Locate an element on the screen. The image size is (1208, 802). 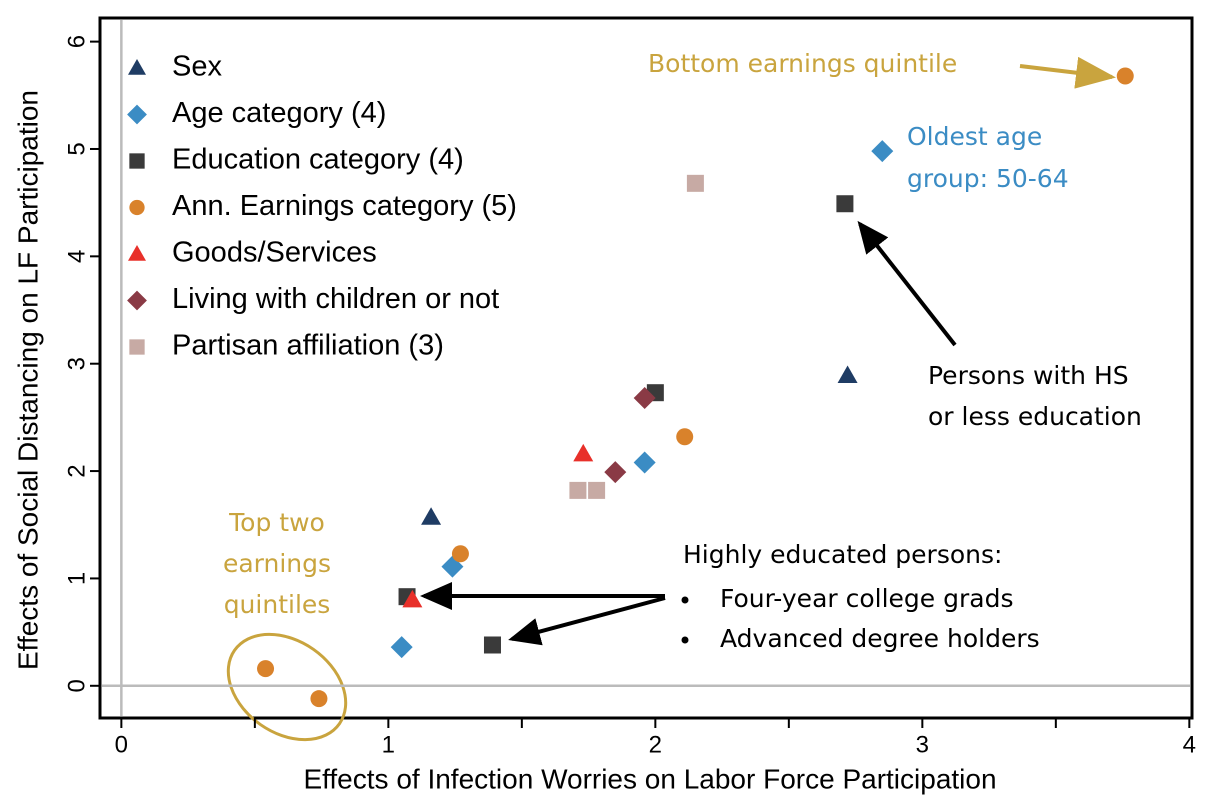
y-tick-label: 3 is located at coordinates (76, 363).